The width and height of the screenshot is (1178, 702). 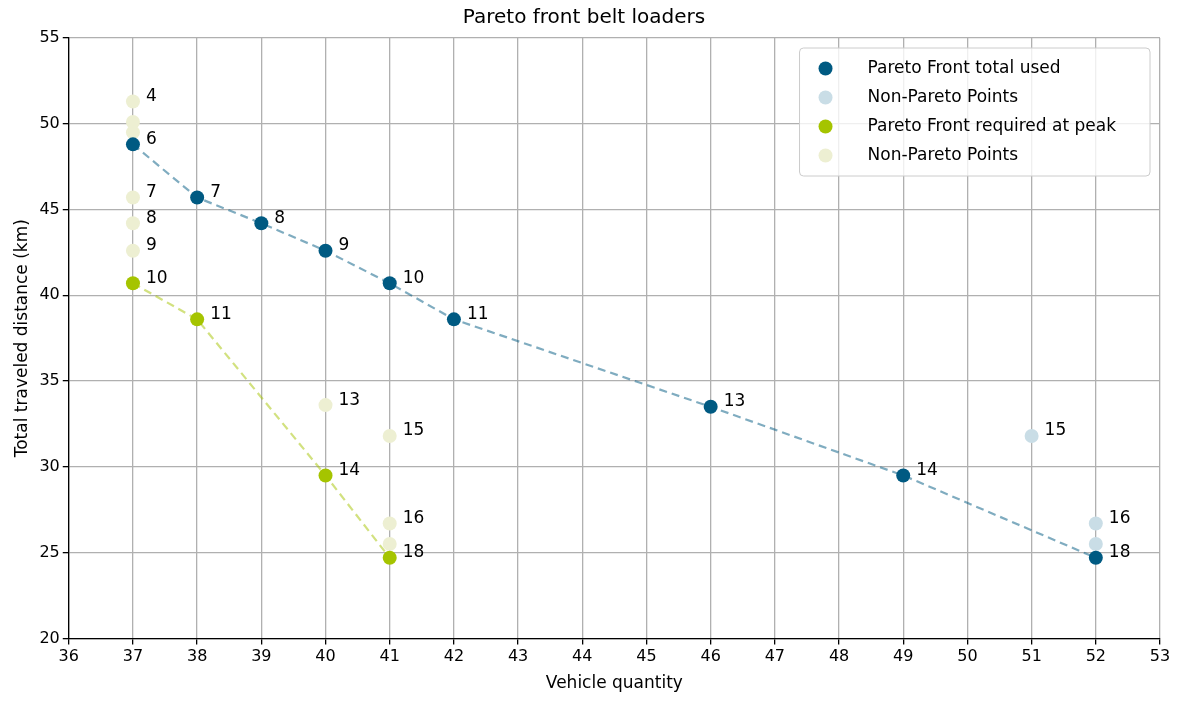 What do you see at coordinates (1095, 656) in the screenshot?
I see `x-tick-label: 52` at bounding box center [1095, 656].